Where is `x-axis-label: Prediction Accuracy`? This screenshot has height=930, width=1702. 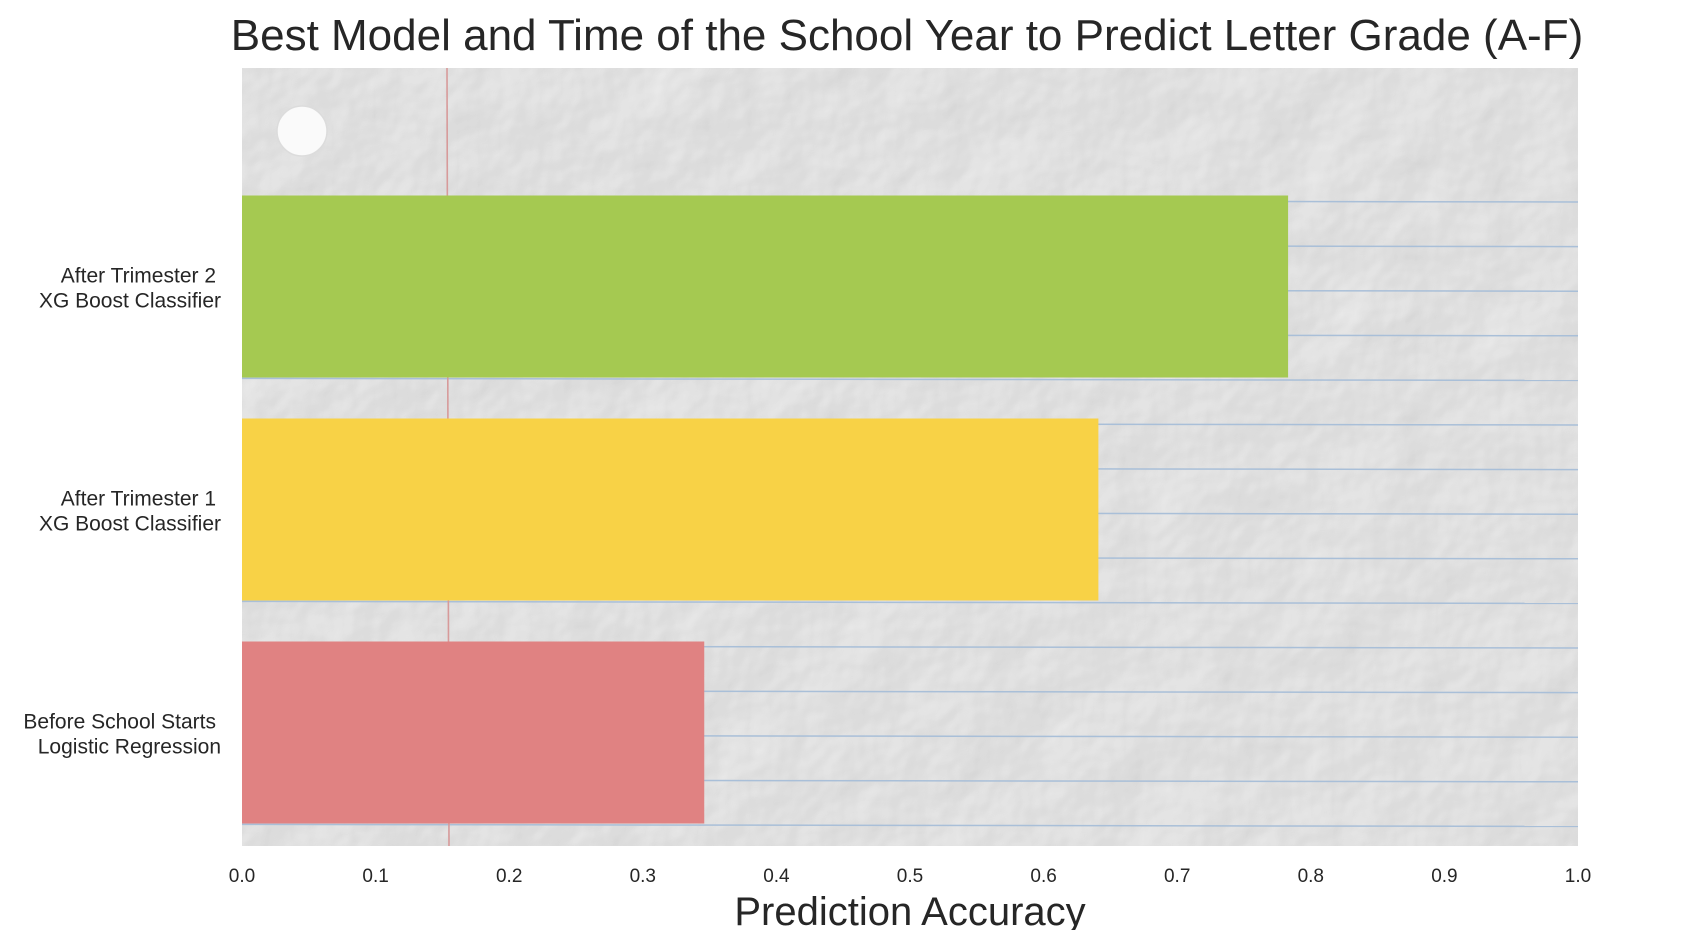 x-axis-label: Prediction Accuracy is located at coordinates (909, 910).